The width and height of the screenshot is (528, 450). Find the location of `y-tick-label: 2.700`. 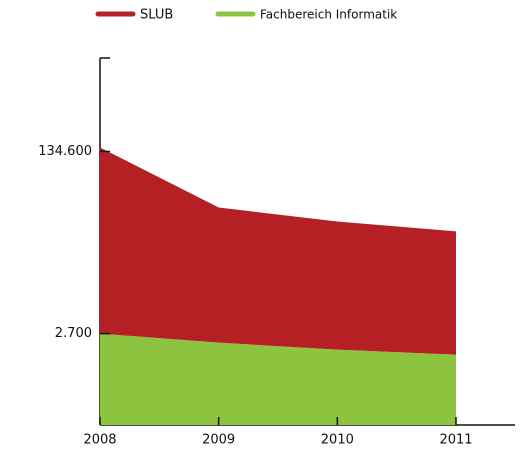

y-tick-label: 2.700 is located at coordinates (73, 333).